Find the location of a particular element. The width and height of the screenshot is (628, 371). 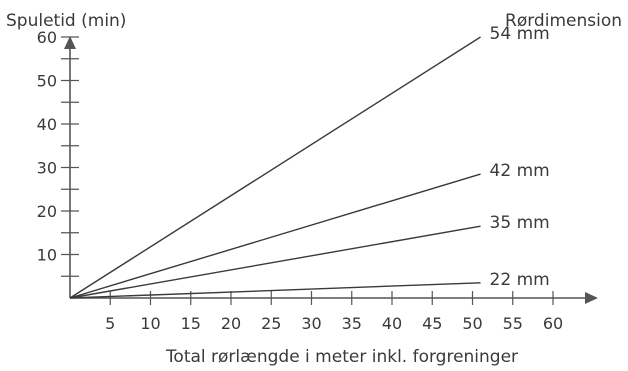

series-line-22-mm is located at coordinates (275, 290).